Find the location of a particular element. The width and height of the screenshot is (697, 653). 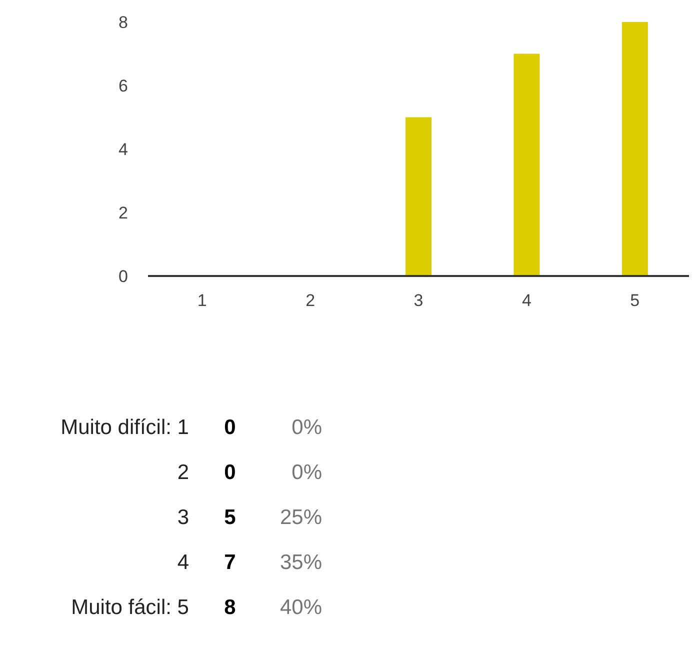

y-tick-label: 2 is located at coordinates (123, 213).